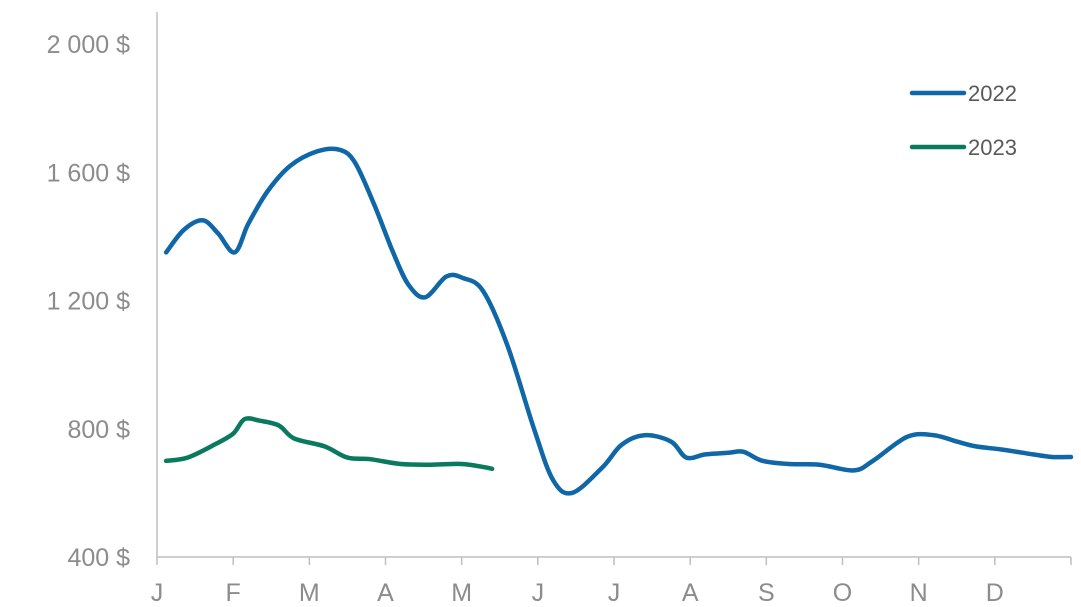  What do you see at coordinates (766, 593) in the screenshot?
I see `x-tick-label: S` at bounding box center [766, 593].